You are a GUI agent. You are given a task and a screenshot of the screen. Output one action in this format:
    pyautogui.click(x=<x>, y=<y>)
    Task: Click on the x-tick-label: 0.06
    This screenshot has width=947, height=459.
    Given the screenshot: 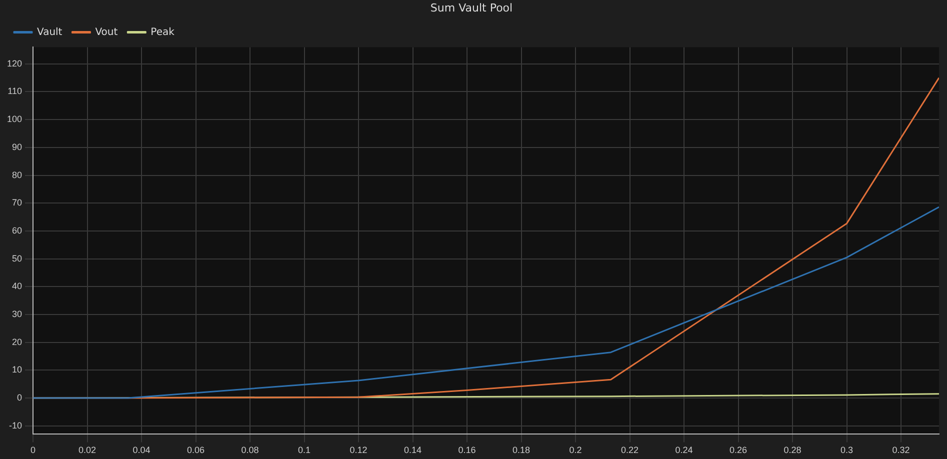 What is the action you would take?
    pyautogui.click(x=196, y=450)
    